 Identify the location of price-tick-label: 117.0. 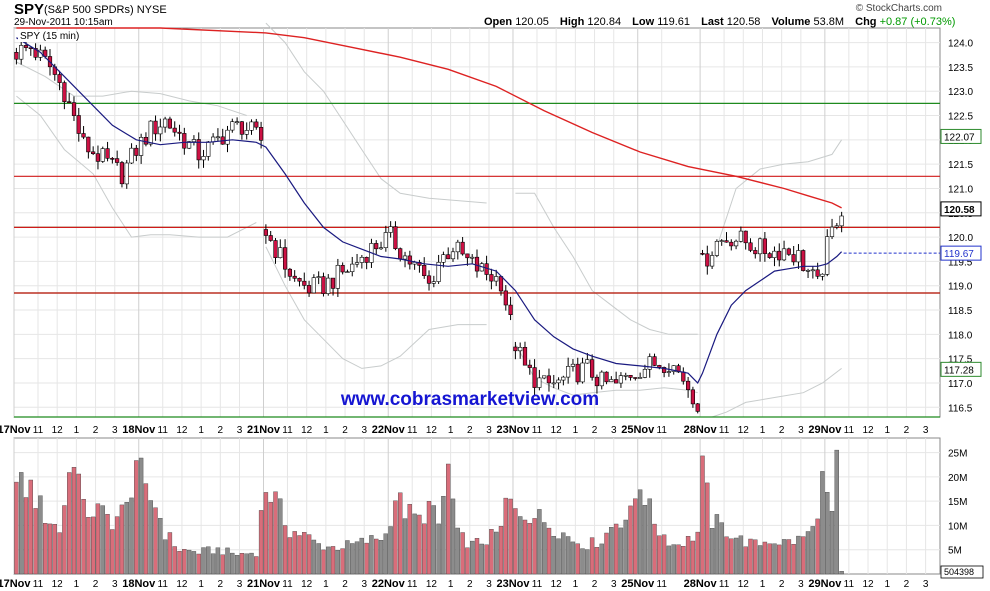
(960, 384).